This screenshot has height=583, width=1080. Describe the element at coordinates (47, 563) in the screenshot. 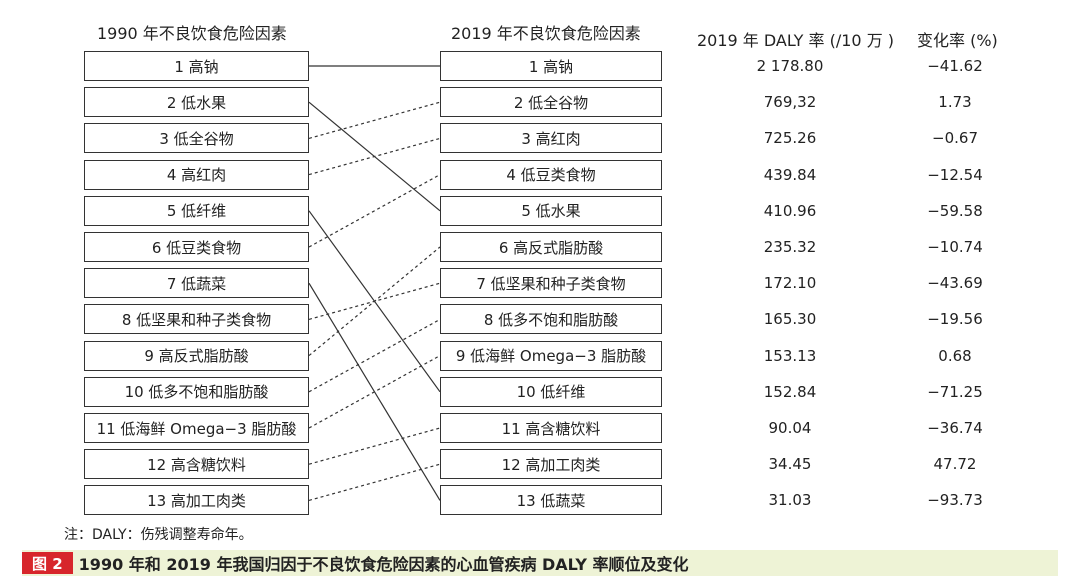

I see `figure-tag: 图 2` at that location.